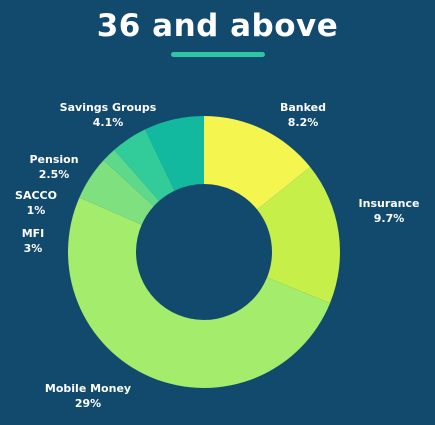  What do you see at coordinates (303, 122) in the screenshot?
I see `value-label-banked: 8.2%` at bounding box center [303, 122].